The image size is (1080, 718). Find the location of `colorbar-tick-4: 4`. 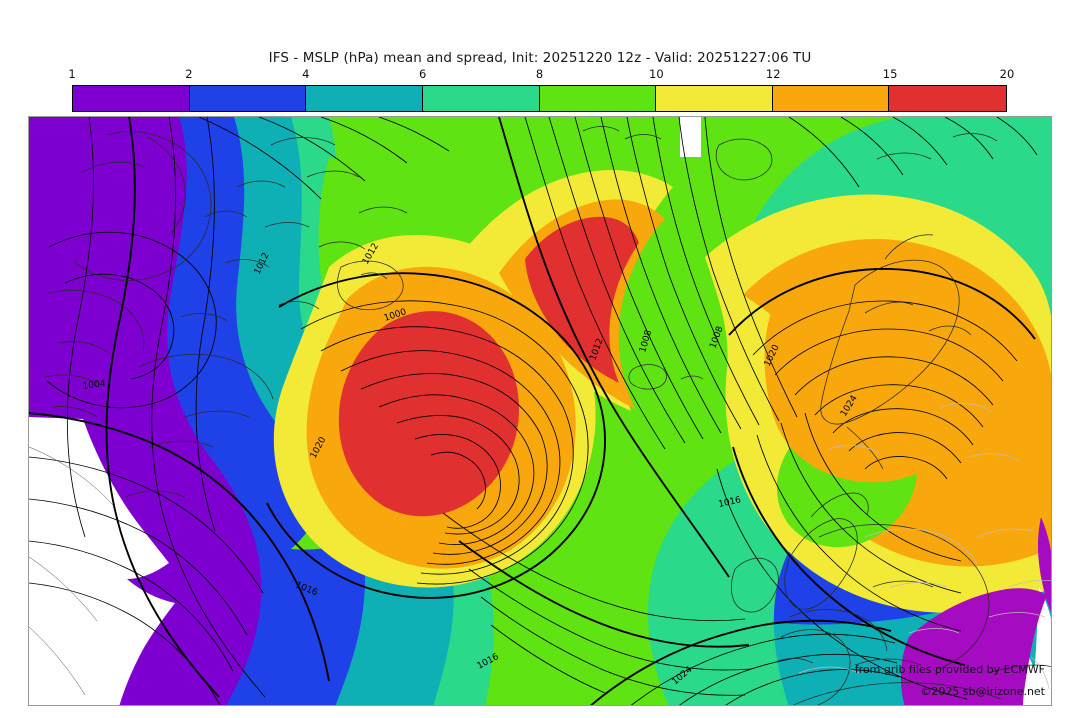

colorbar-tick-4: 4 is located at coordinates (306, 74).